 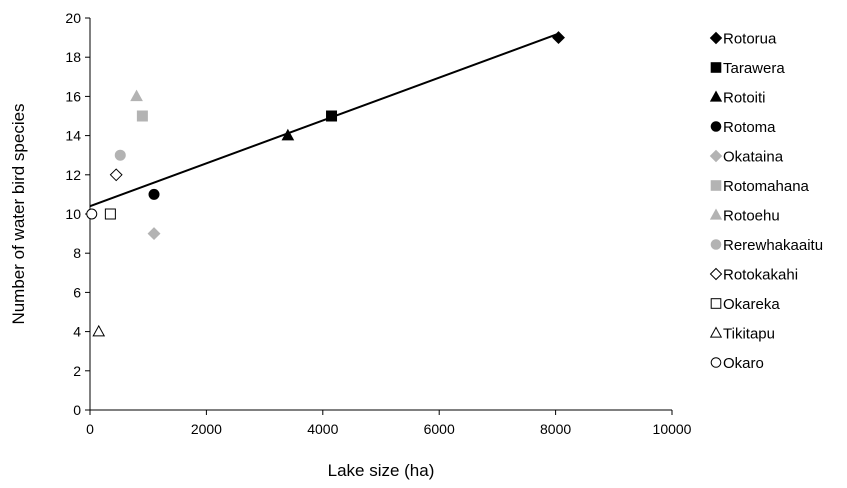 What do you see at coordinates (73, 18) in the screenshot?
I see `y-tick-label: 20` at bounding box center [73, 18].